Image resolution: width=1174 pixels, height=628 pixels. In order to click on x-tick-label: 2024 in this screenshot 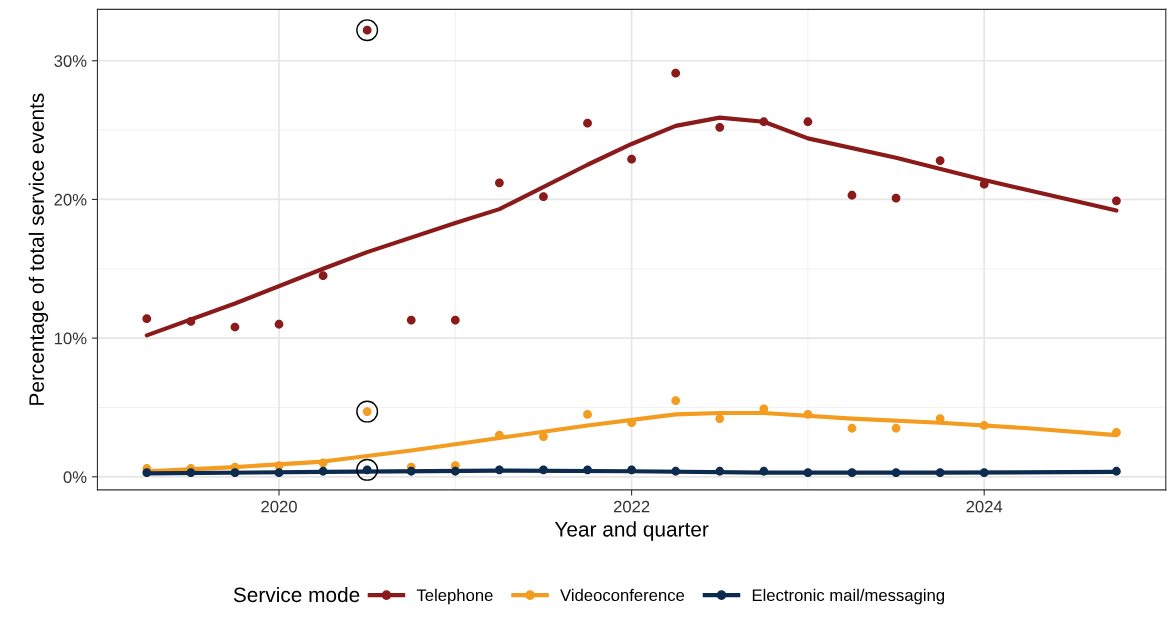, I will do `click(984, 506)`.